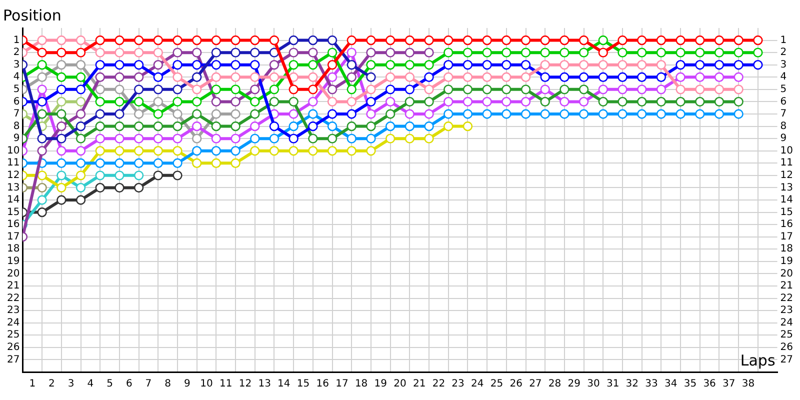 The width and height of the screenshot is (800, 400). I want to click on x-tick-label: 16, so click(322, 384).